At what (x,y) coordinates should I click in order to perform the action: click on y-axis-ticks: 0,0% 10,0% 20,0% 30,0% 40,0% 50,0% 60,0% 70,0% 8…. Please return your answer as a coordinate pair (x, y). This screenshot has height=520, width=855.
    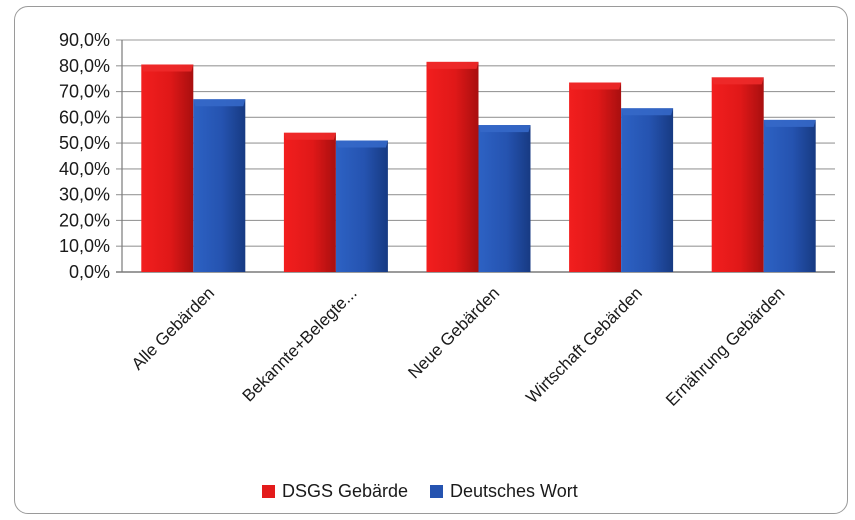
    Looking at the image, I should click on (84, 156).